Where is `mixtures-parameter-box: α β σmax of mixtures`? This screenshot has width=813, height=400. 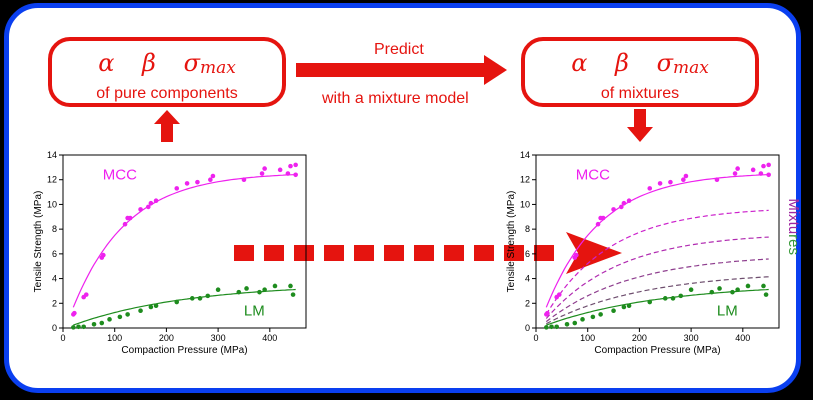 mixtures-parameter-box: α β σmax of mixtures is located at coordinates (640, 72).